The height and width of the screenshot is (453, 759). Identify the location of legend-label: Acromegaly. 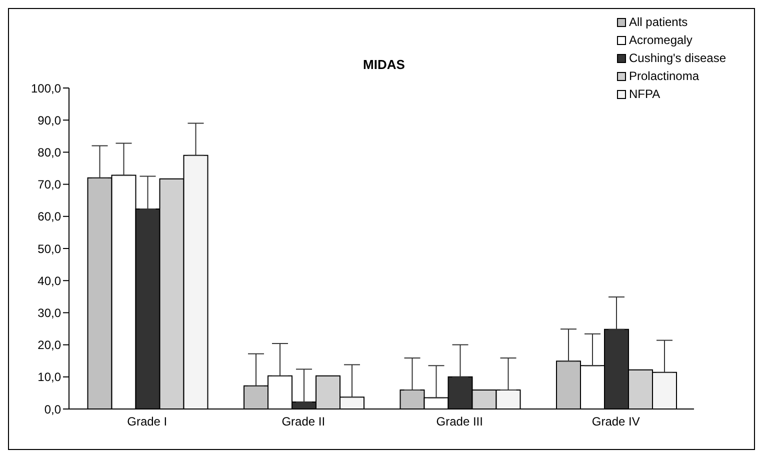
(660, 40).